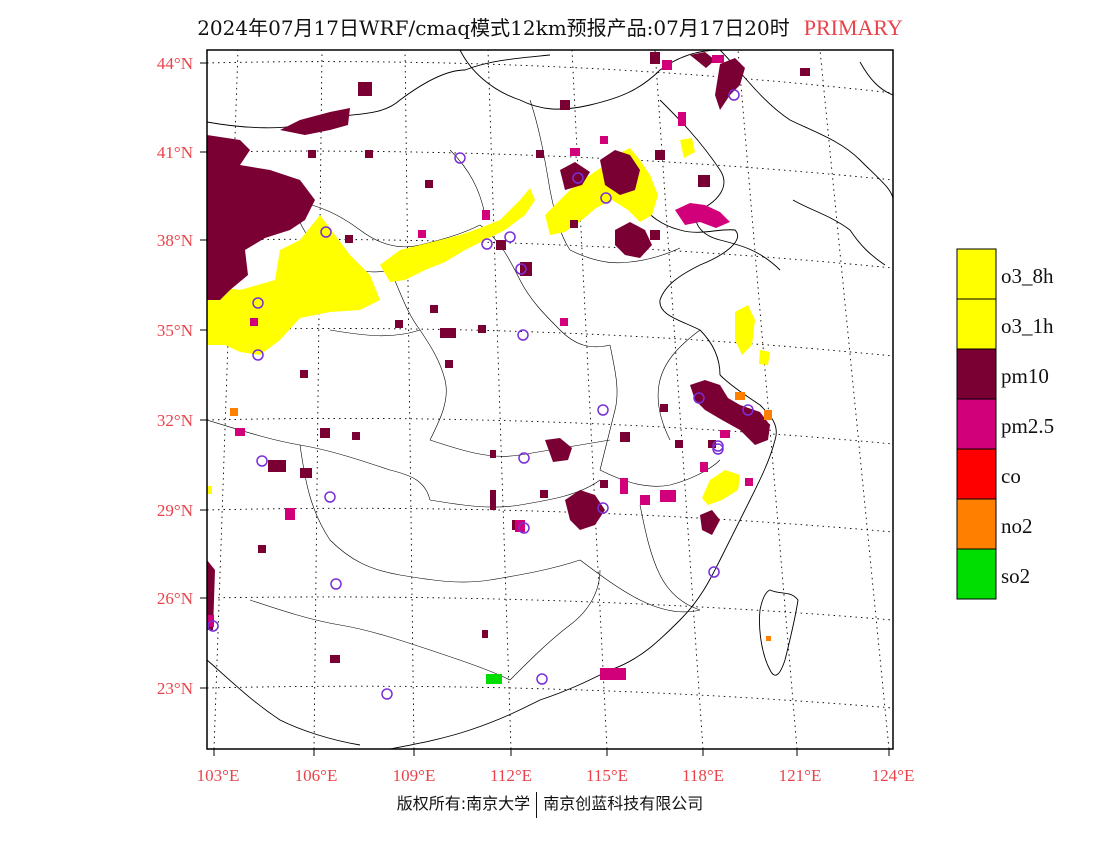 The height and width of the screenshot is (850, 1100). Describe the element at coordinates (1025, 376) in the screenshot. I see `legend-label-pm10: pm10` at that location.